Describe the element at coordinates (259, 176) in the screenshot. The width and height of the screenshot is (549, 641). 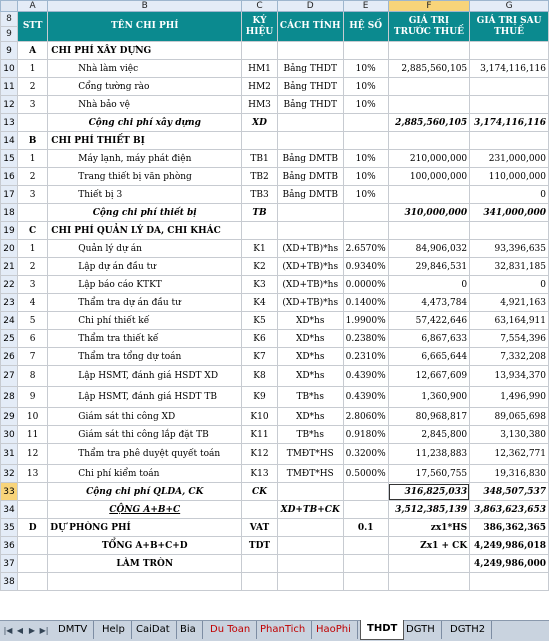
I see `cell-ky-hieu: TB2` at that location.